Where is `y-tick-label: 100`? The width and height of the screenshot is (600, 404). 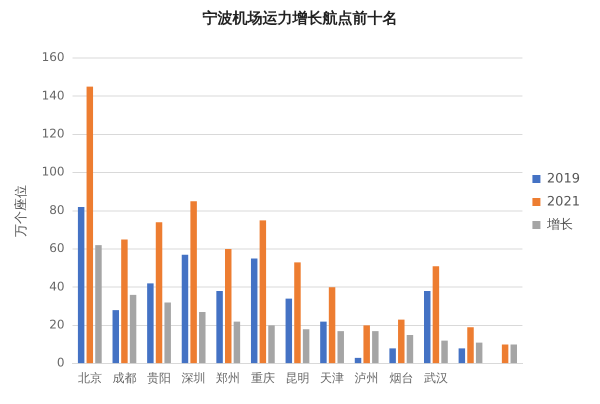
y-tick-label: 100 is located at coordinates (53, 171).